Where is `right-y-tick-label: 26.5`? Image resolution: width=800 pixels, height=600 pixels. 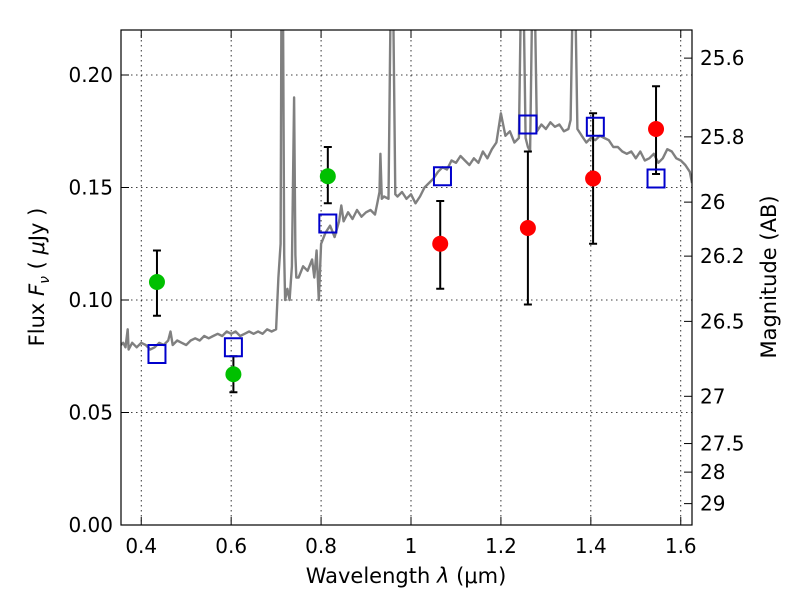
right-y-tick-label: 26.5 is located at coordinates (722, 321).